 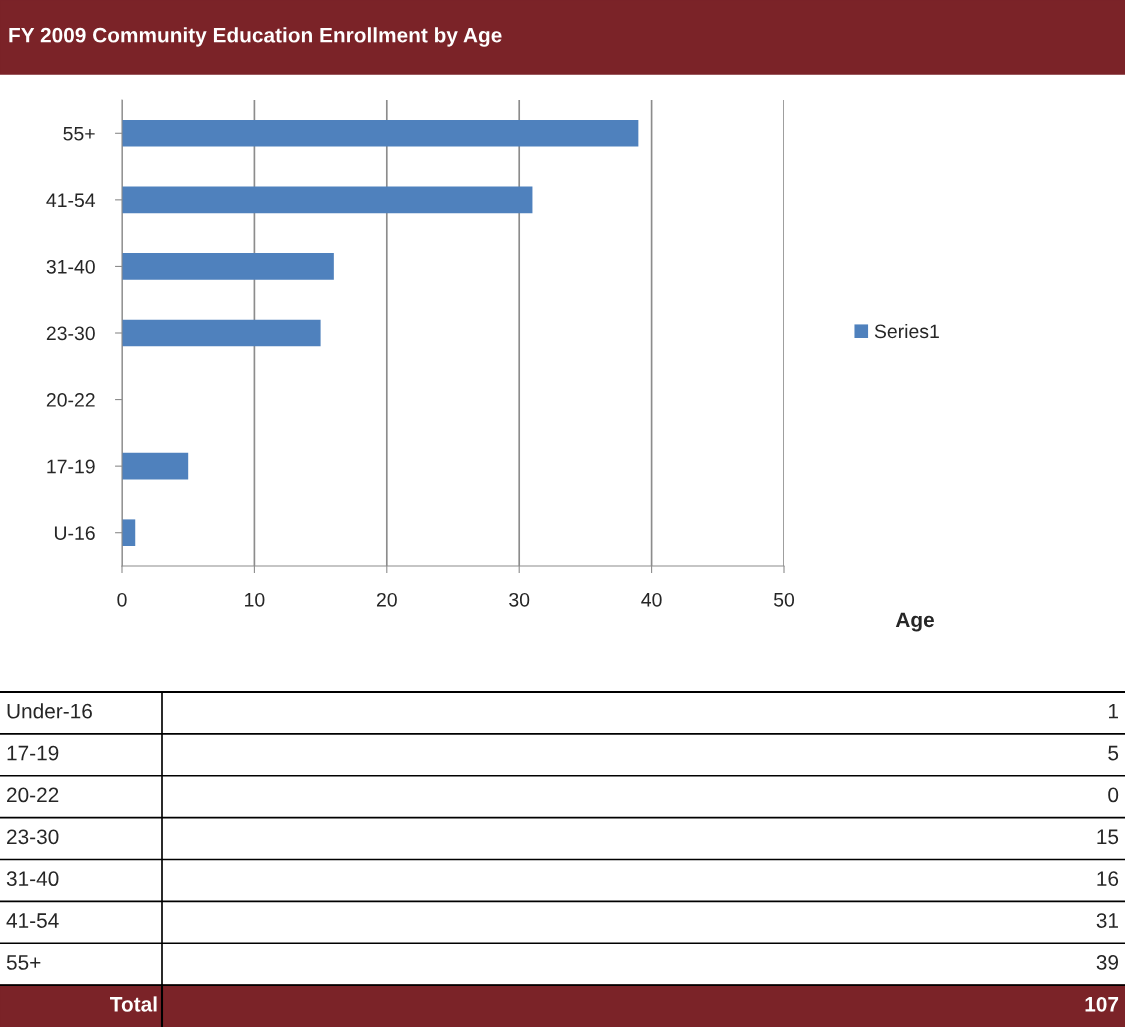 What do you see at coordinates (133, 1004) in the screenshot?
I see `text: Total` at bounding box center [133, 1004].